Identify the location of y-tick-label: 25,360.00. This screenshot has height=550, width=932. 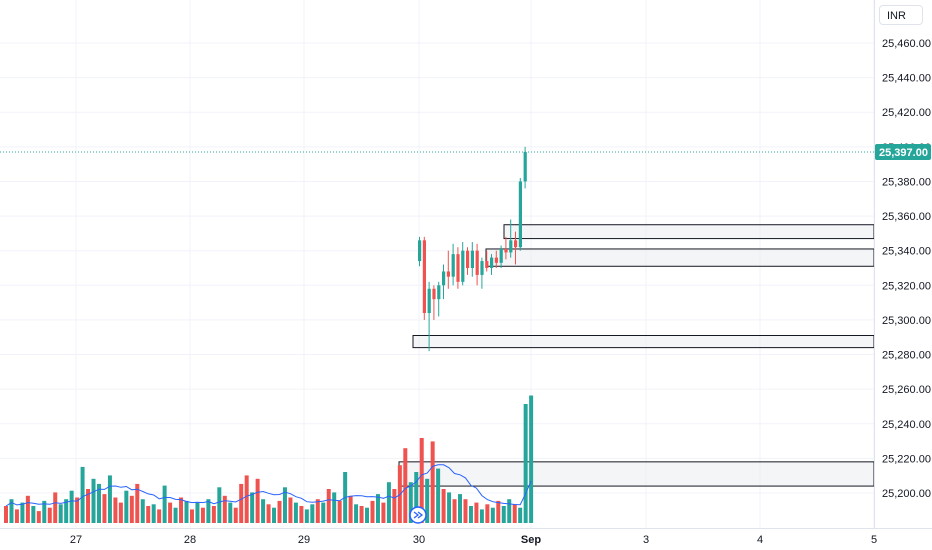
(906, 217).